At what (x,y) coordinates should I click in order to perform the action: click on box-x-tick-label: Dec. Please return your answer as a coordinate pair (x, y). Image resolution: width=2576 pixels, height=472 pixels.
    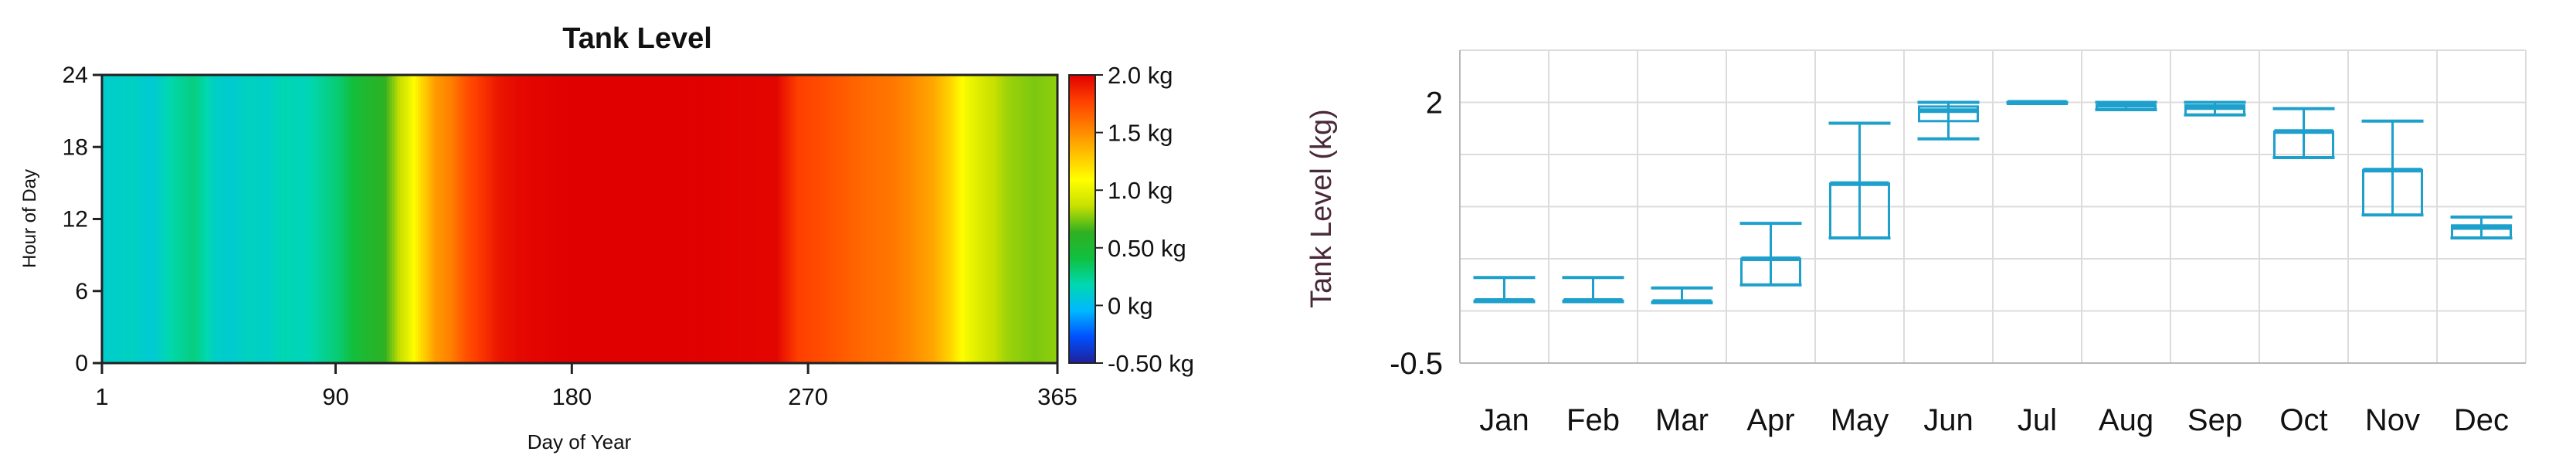
    Looking at the image, I should click on (2481, 420).